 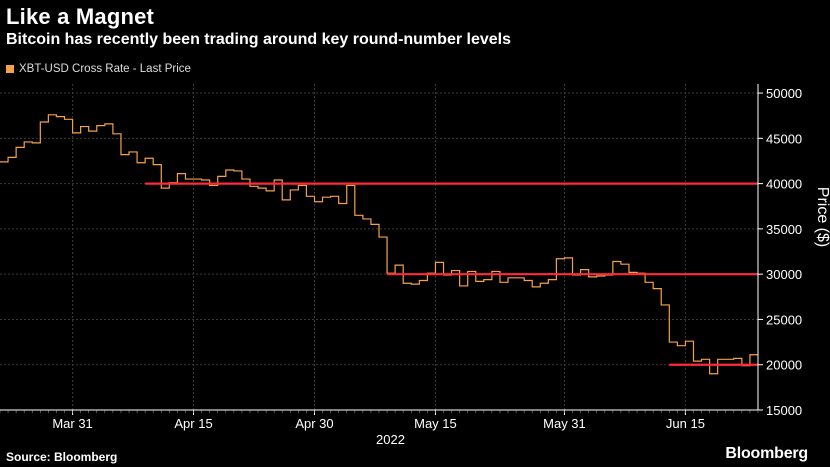 What do you see at coordinates (193, 423) in the screenshot?
I see `x-tick-label: Apr 15` at bounding box center [193, 423].